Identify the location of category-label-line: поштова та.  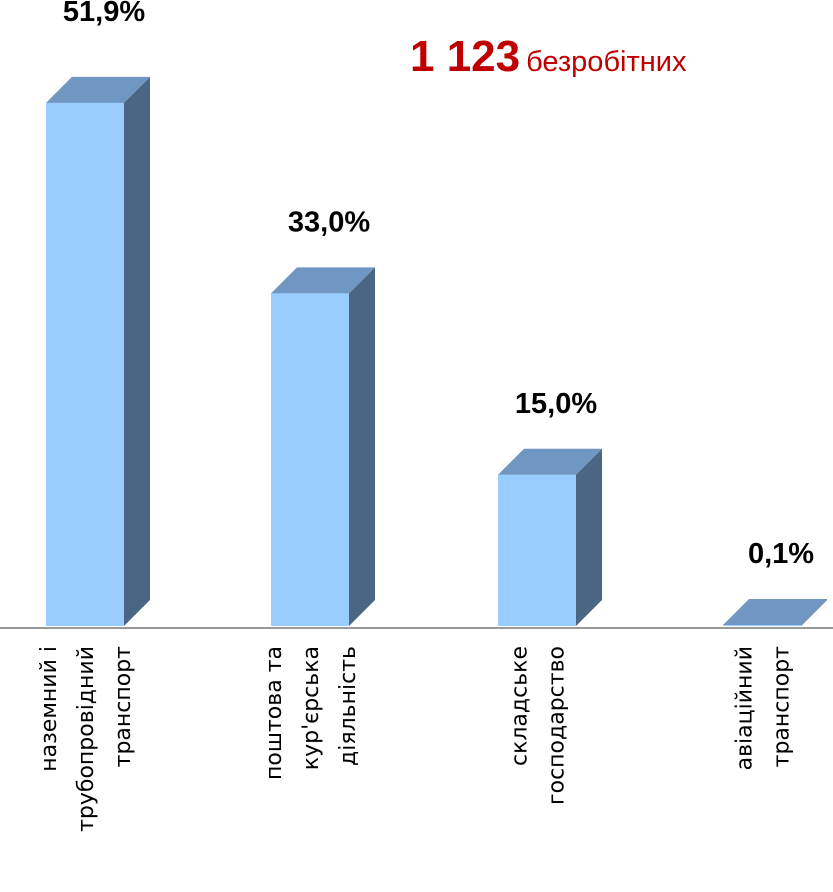
(274, 713).